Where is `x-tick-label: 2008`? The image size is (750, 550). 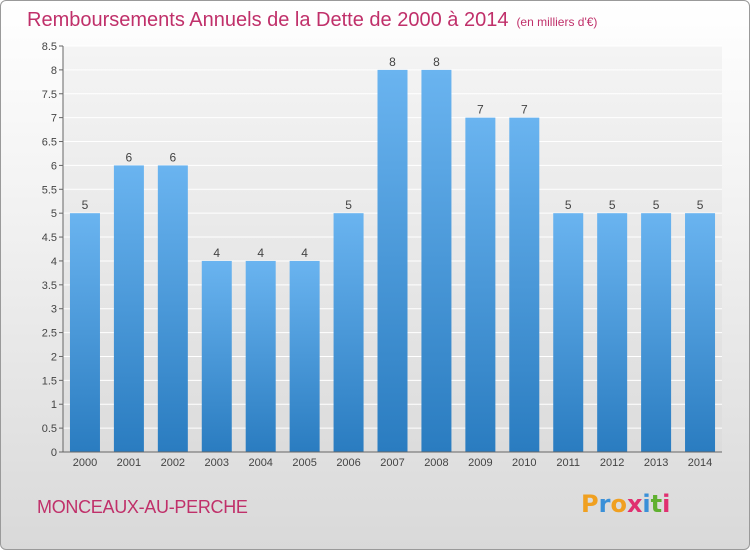
x-tick-label: 2008 is located at coordinates (436, 463).